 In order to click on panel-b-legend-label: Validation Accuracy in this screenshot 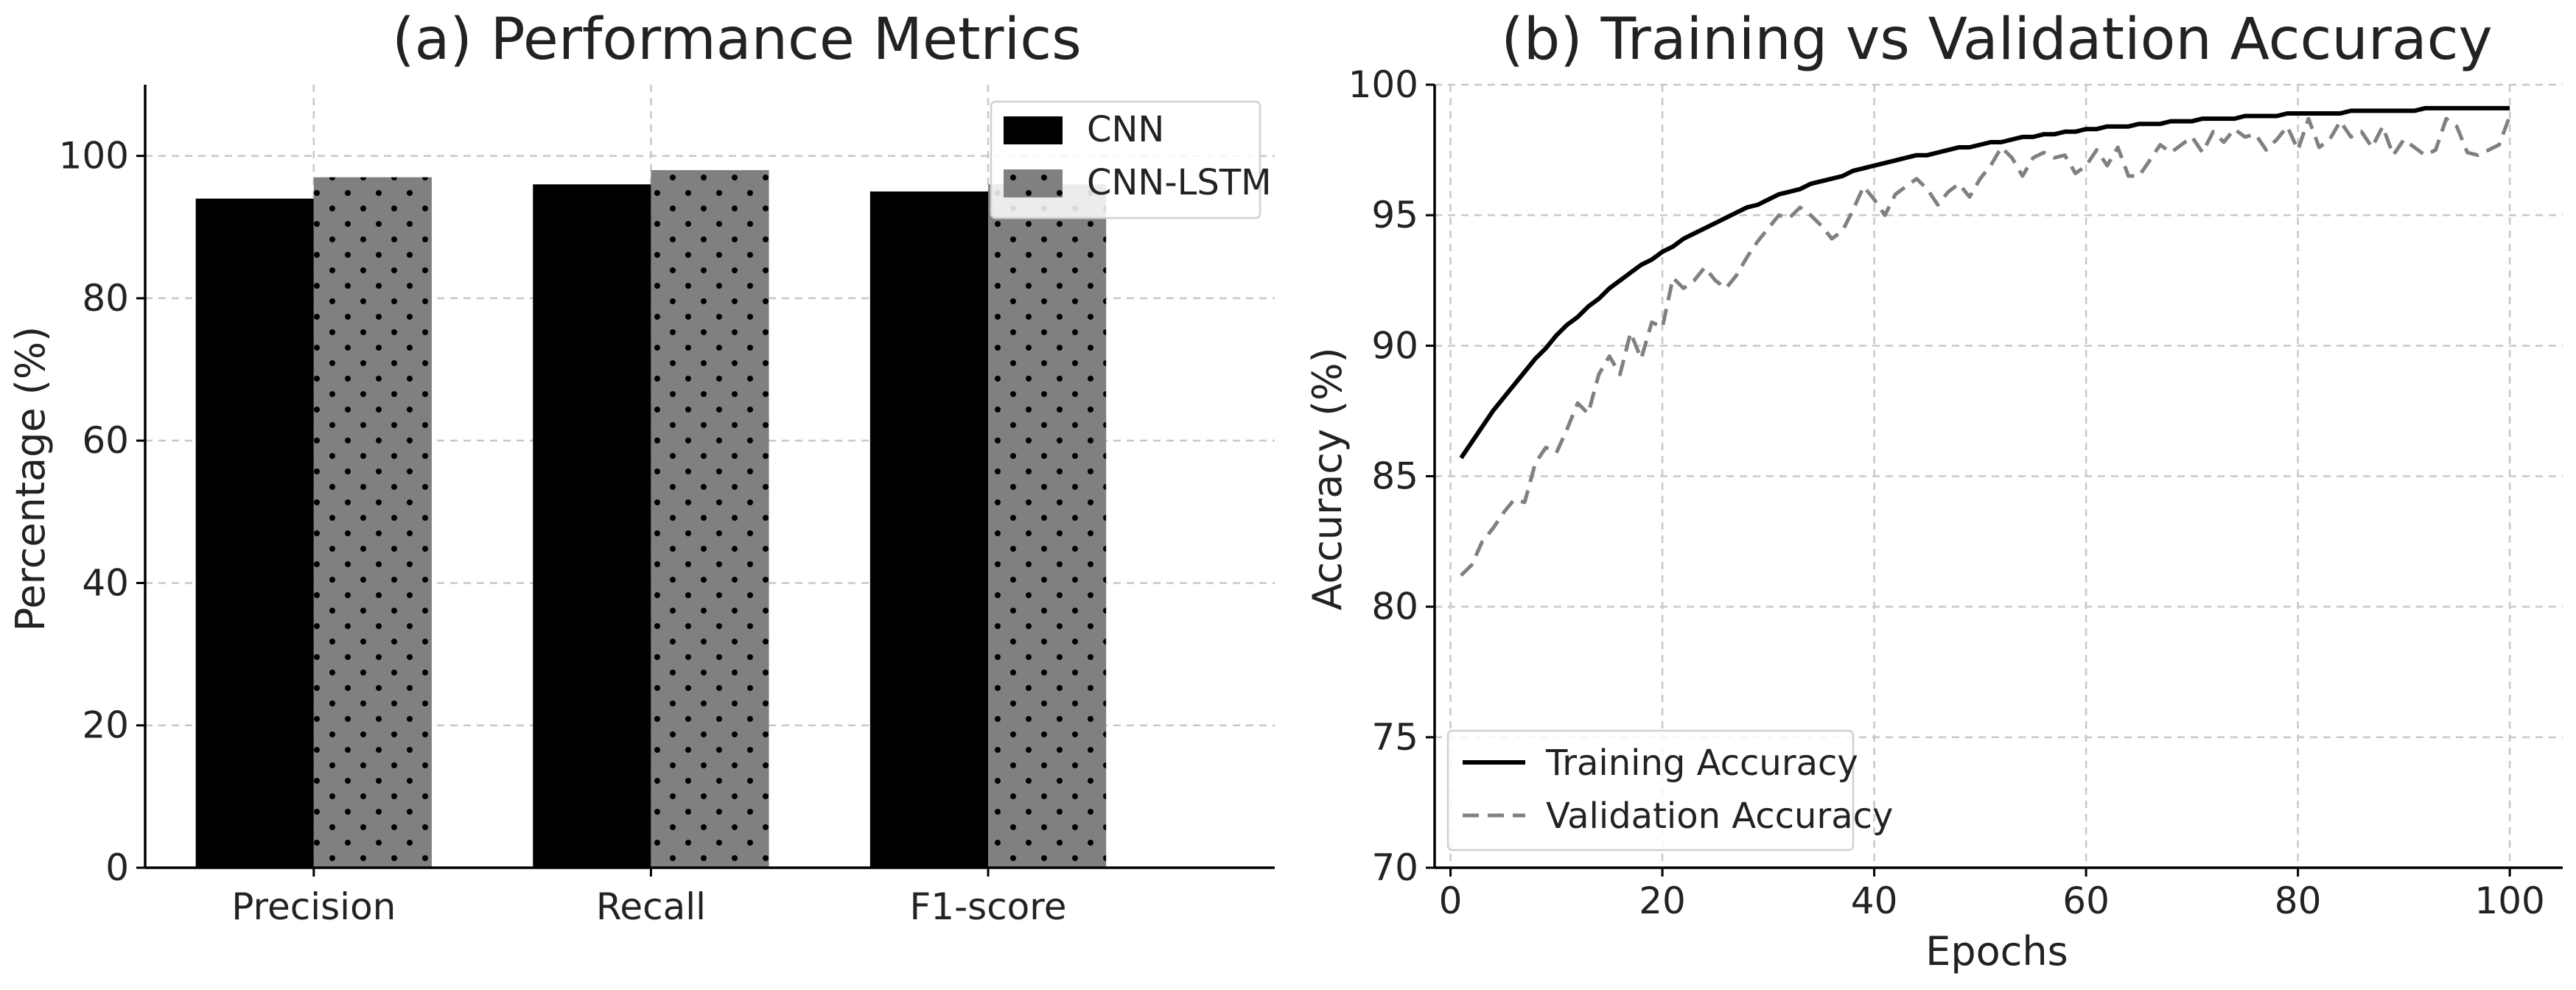, I will do `click(1719, 817)`.